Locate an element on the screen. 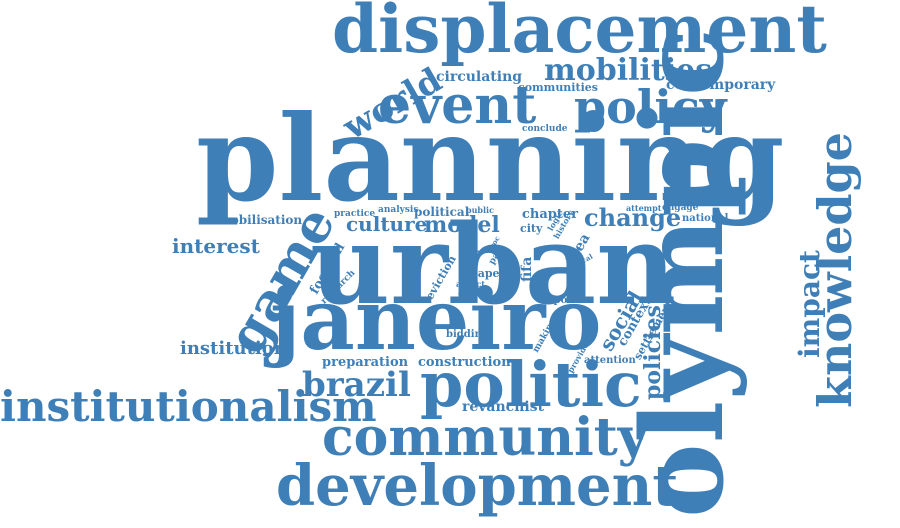 Image resolution: width=900 pixels, height=528 pixels. word-development: development is located at coordinates (477, 486).